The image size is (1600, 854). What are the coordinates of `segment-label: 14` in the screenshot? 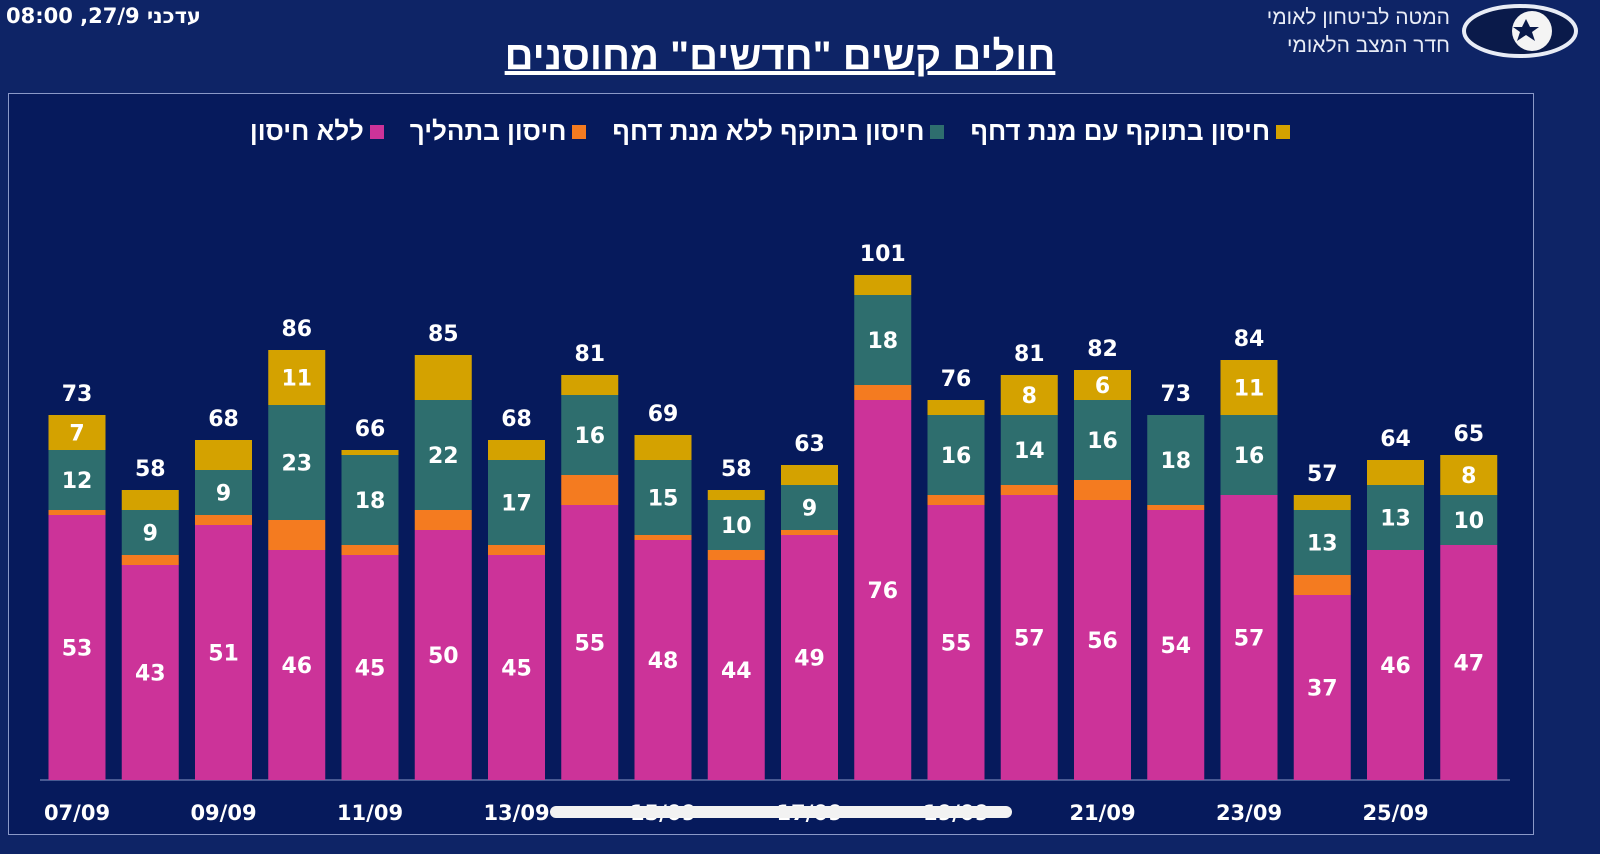 It's located at (1029, 451).